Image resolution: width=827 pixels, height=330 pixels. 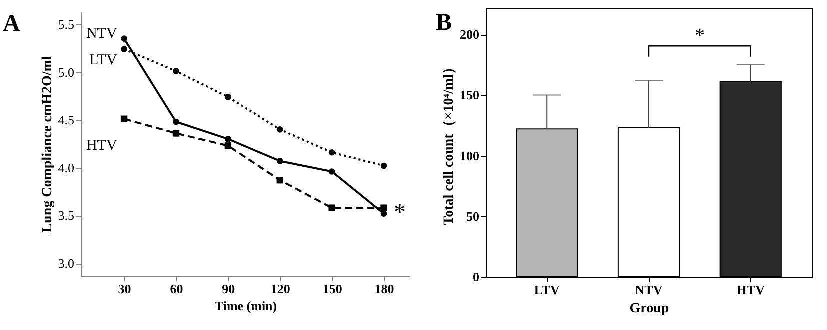 What do you see at coordinates (332, 289) in the screenshot?
I see `x-tick-label: 150` at bounding box center [332, 289].